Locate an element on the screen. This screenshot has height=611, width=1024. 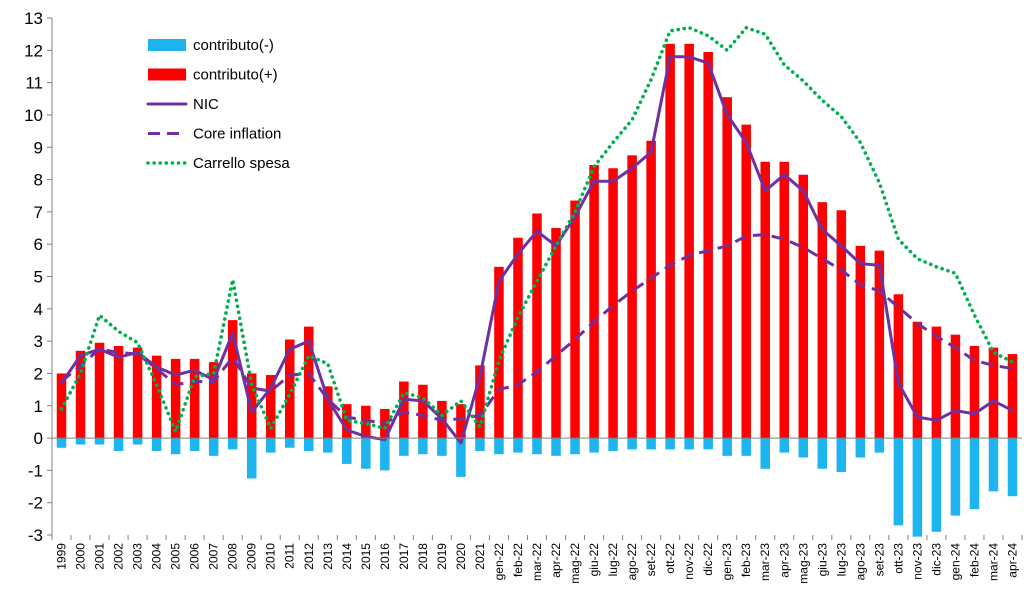
x-tick-label: 2021 is located at coordinates (480, 556).